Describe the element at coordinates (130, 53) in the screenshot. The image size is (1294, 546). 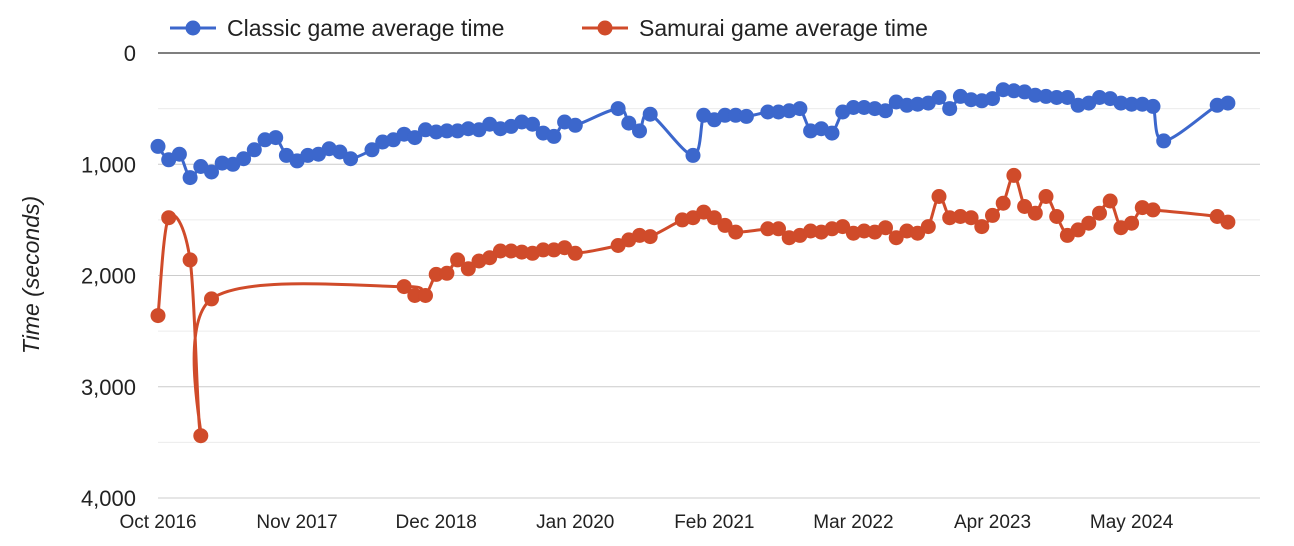
I see `y-tick-label: 0` at that location.